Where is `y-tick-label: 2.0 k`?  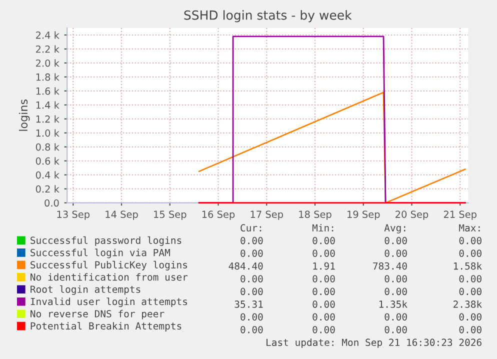 y-tick-label: 2.0 k is located at coordinates (48, 63).